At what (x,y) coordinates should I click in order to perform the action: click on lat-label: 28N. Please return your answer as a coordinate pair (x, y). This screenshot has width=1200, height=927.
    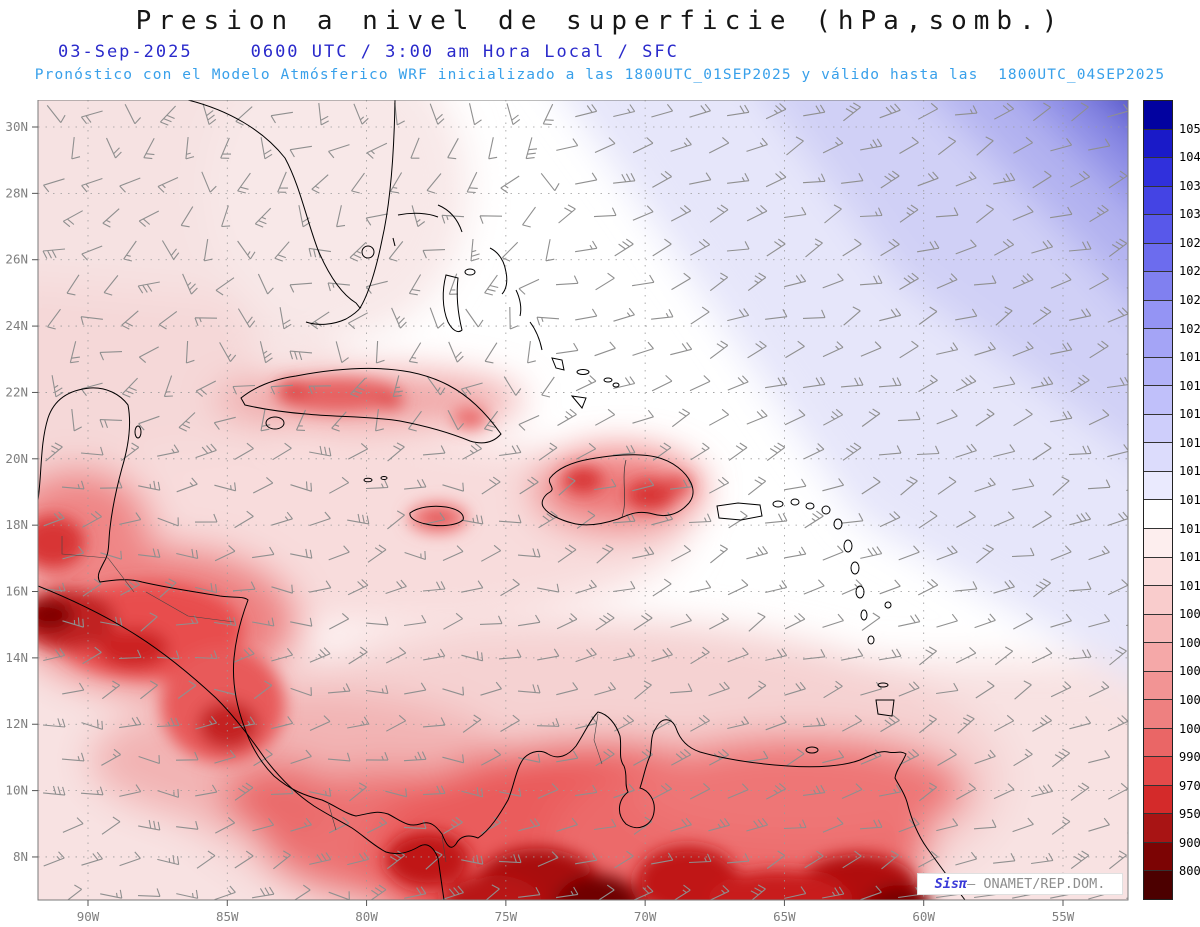
    Looking at the image, I should click on (16, 192).